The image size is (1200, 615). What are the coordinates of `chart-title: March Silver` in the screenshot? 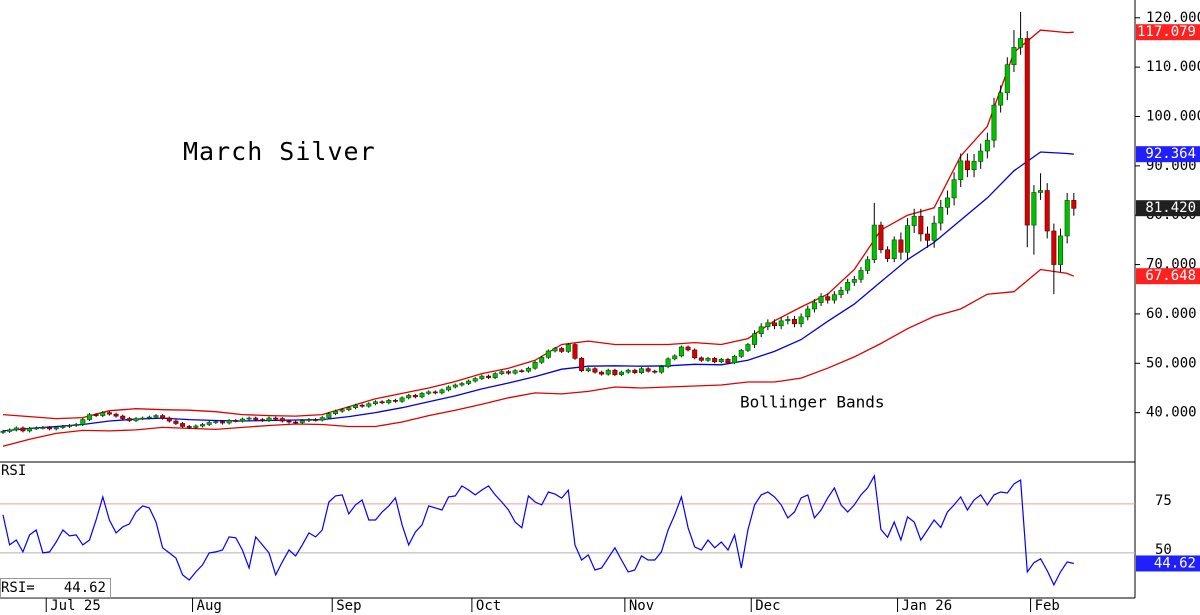 It's located at (279, 151).